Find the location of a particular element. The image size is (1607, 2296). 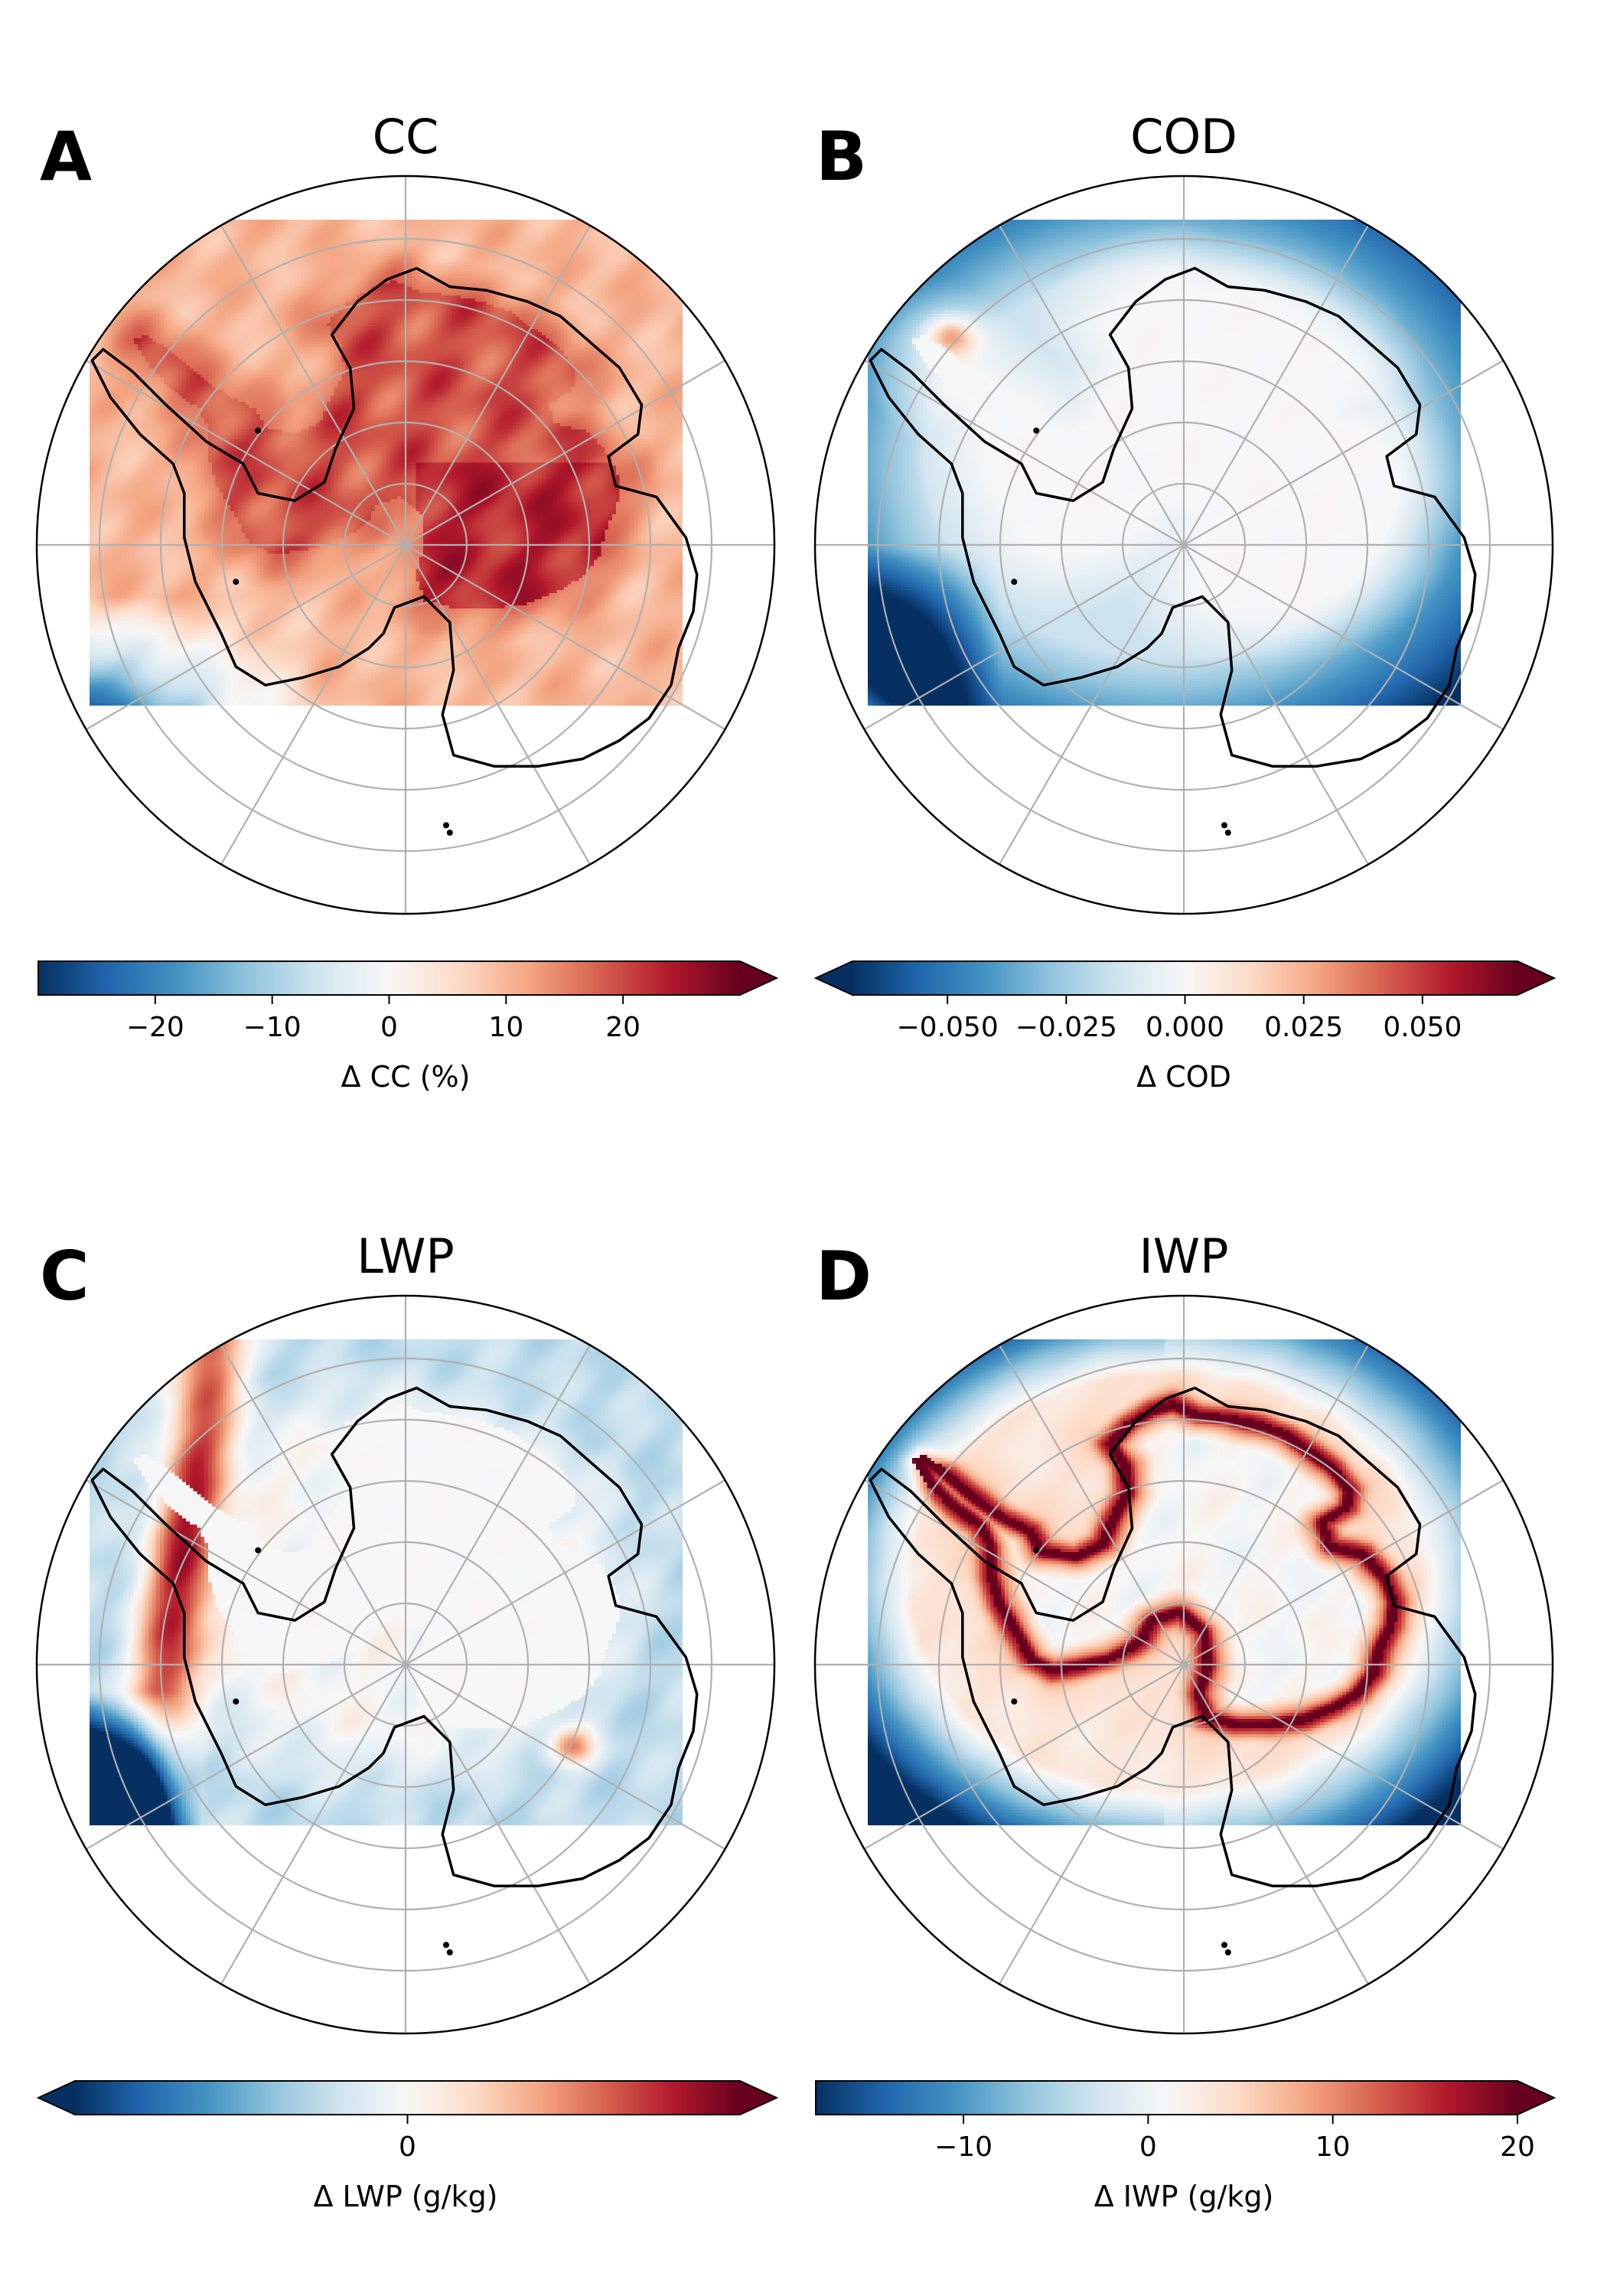

colorbar-tick-label: −10 is located at coordinates (272, 1027).